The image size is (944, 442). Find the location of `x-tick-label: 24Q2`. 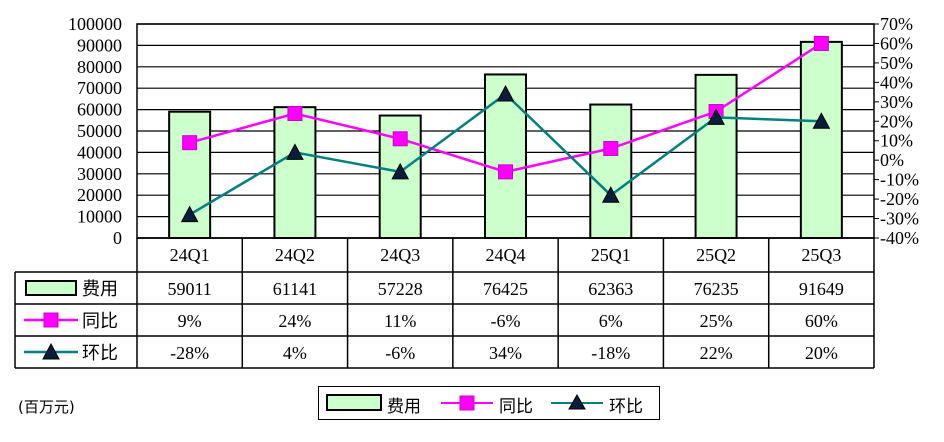

x-tick-label: 24Q2 is located at coordinates (295, 255).